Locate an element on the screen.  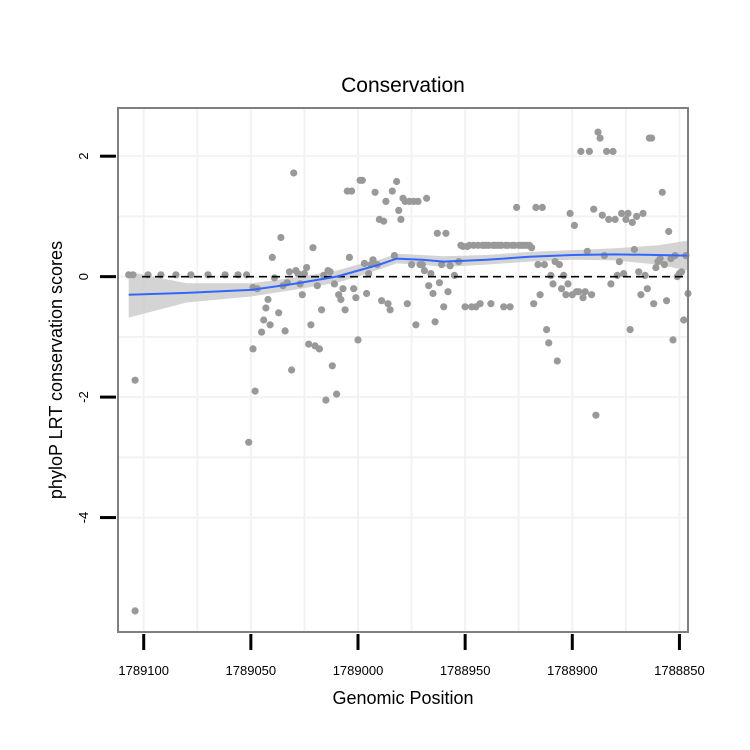
smooth-line-path is located at coordinates (408, 274).